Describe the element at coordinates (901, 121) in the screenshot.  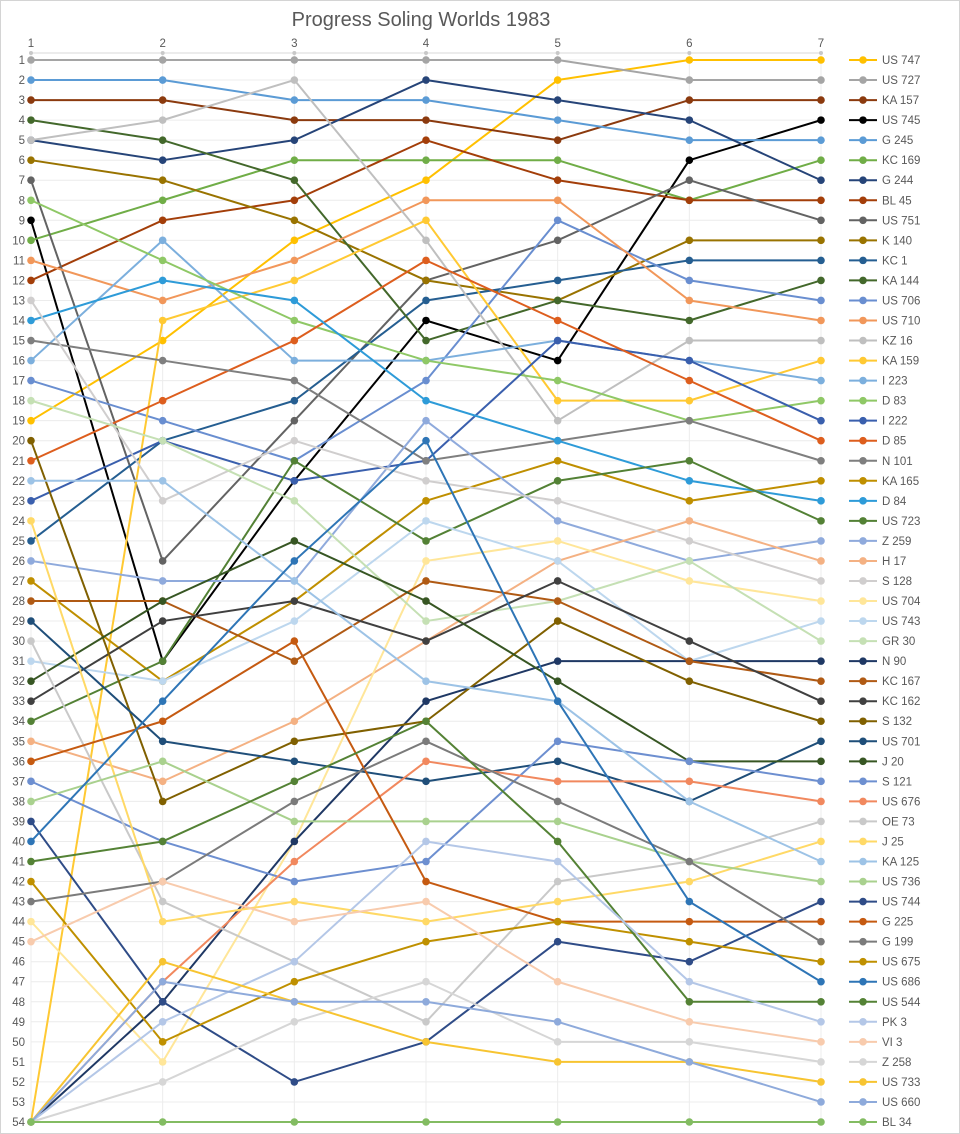
I see `legend-label: US 745` at that location.